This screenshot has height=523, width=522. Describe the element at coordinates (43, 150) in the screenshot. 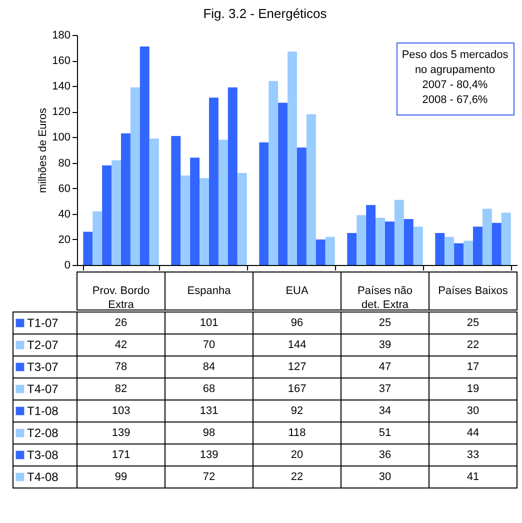

I see `y-axis-title: milhões de Euros` at that location.